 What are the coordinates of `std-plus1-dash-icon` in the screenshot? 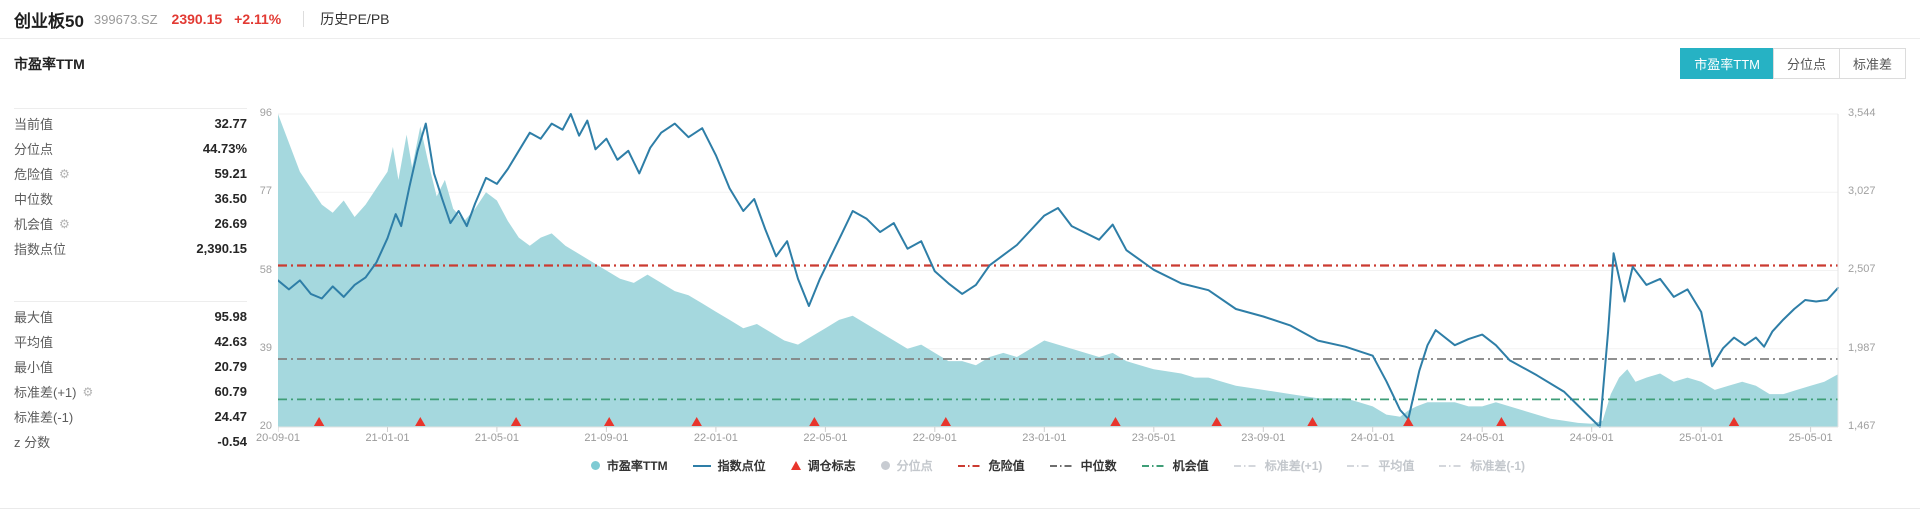 It's located at (1245, 465).